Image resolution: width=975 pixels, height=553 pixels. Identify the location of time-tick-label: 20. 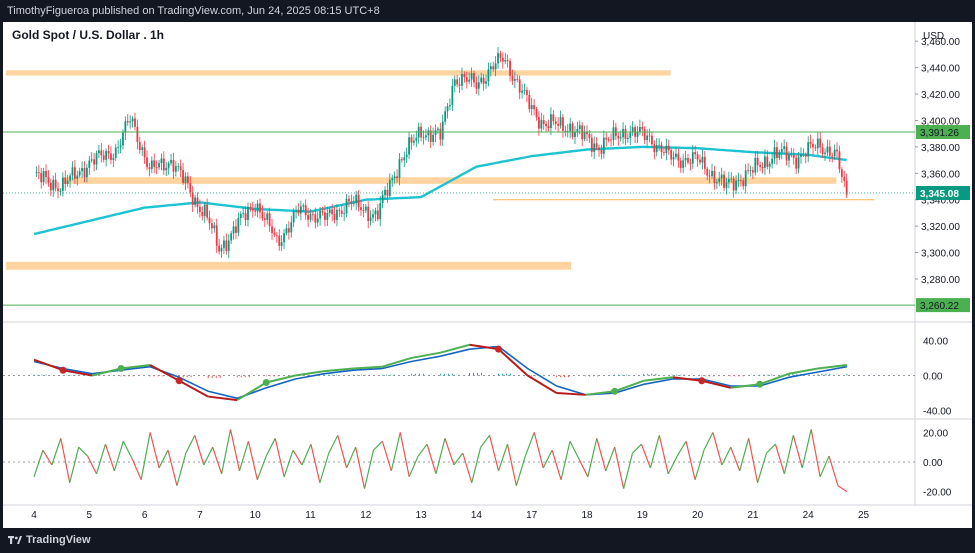
(698, 515).